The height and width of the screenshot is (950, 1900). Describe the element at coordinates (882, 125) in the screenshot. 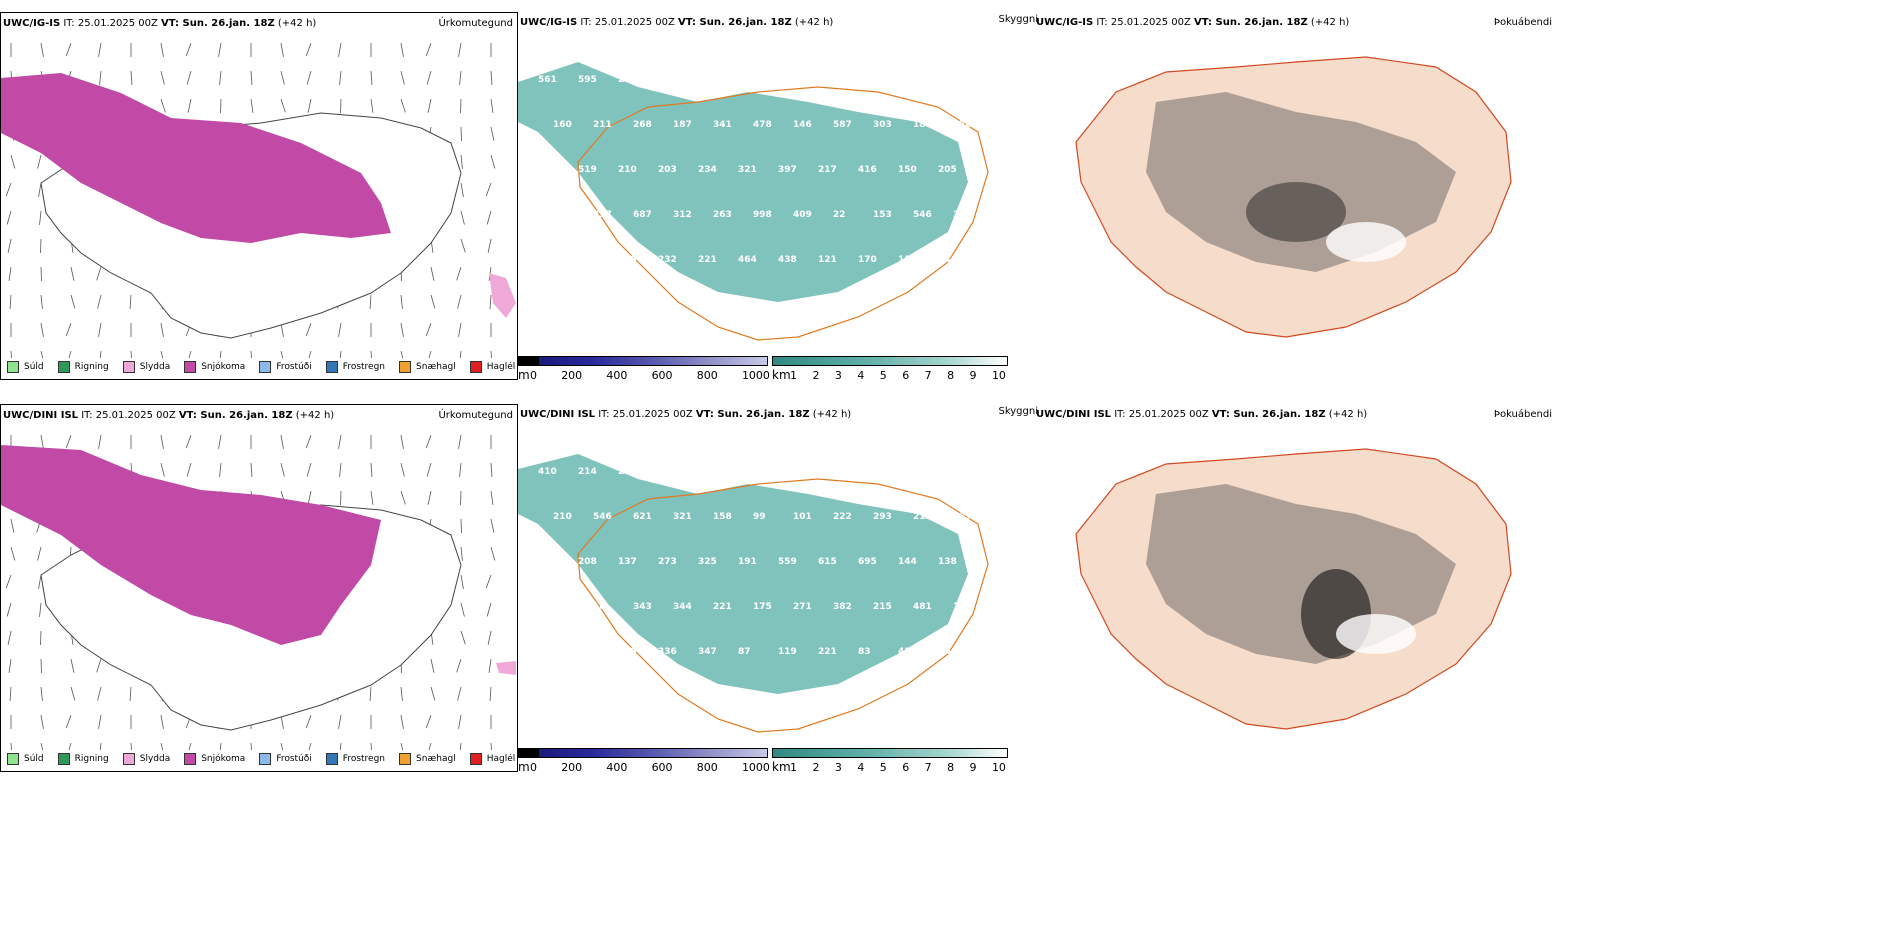

I see `cloud-base-label: 303` at that location.